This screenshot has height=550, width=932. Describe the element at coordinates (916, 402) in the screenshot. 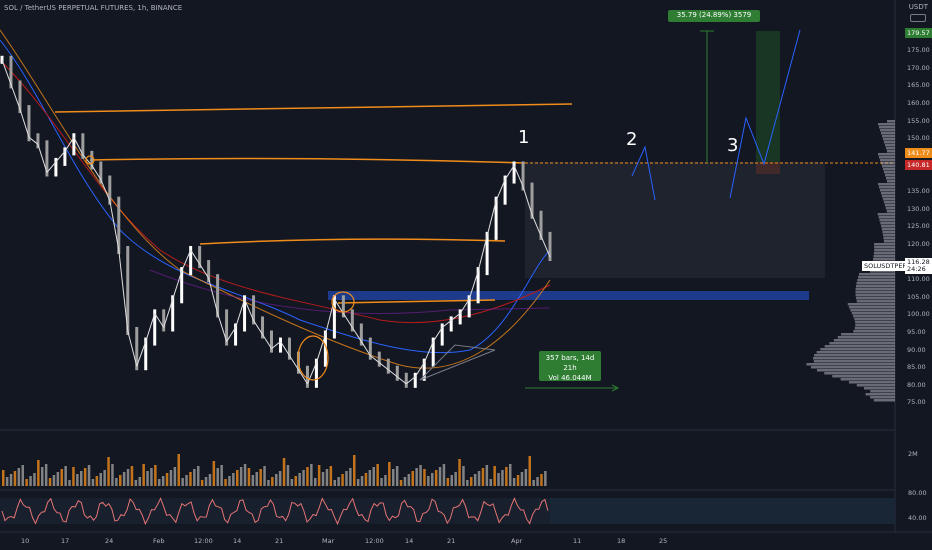

I see `price-tick: 75.00` at that location.